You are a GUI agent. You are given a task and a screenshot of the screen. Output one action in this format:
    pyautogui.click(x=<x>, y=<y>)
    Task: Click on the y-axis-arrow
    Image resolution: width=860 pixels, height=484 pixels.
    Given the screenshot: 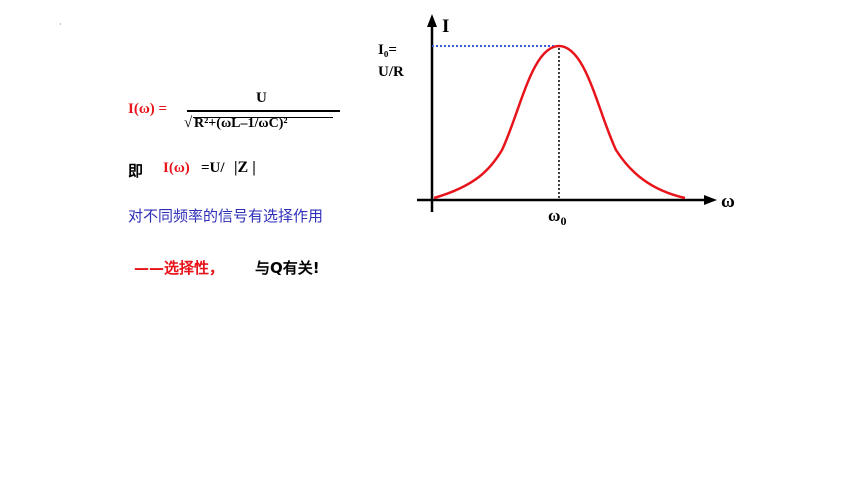 What is the action you would take?
    pyautogui.click(x=432, y=20)
    